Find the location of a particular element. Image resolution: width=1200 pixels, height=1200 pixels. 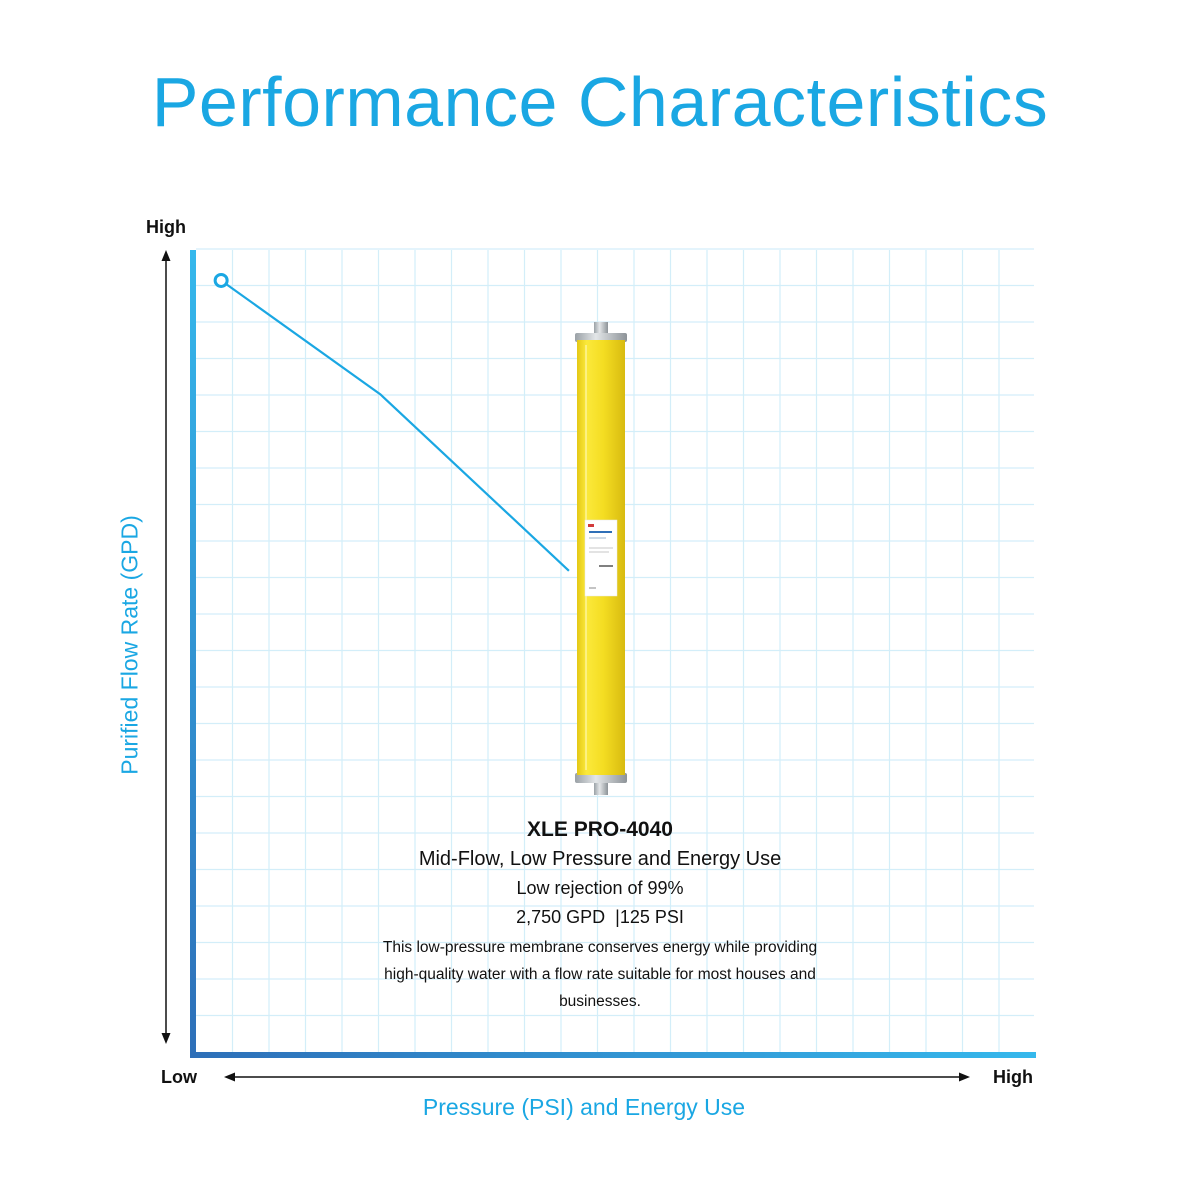

product-tagline: Mid-Flow, Low Pressure and Energy Use is located at coordinates (600, 859).